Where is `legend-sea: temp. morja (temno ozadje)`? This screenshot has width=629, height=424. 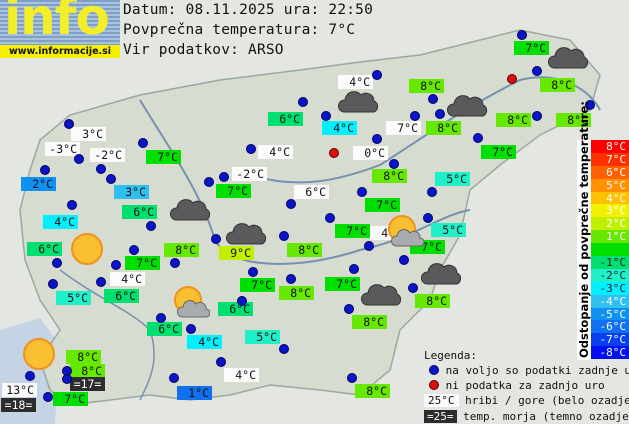 legend-sea: temp. morja (temno ozadje) is located at coordinates (546, 416).